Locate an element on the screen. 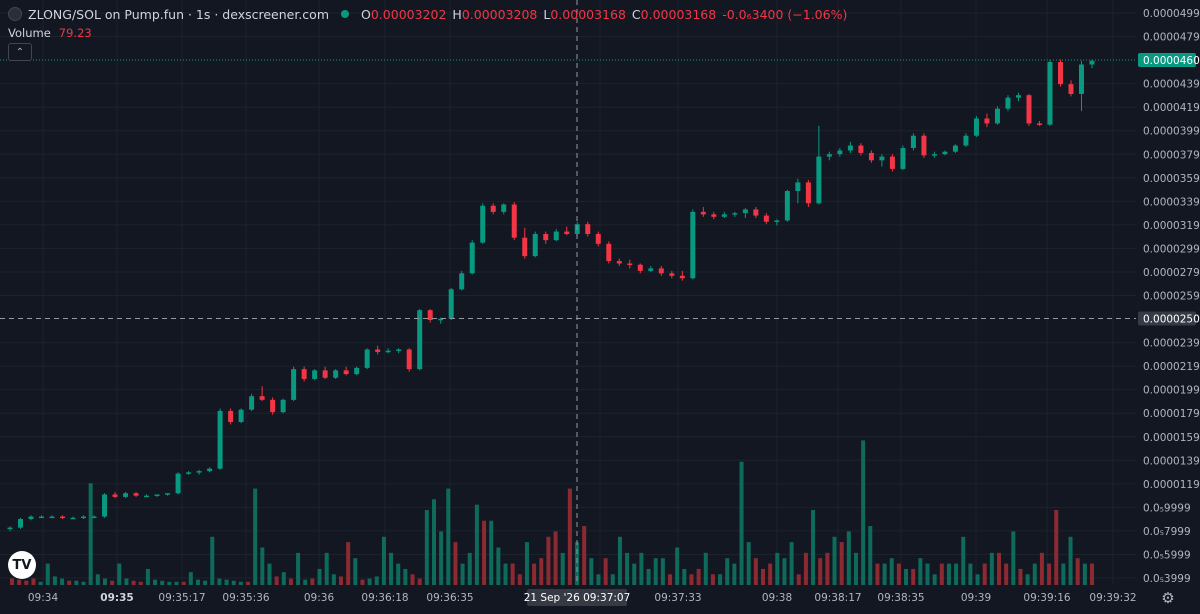  time-tick-label: 09:39:32 is located at coordinates (1112, 598).